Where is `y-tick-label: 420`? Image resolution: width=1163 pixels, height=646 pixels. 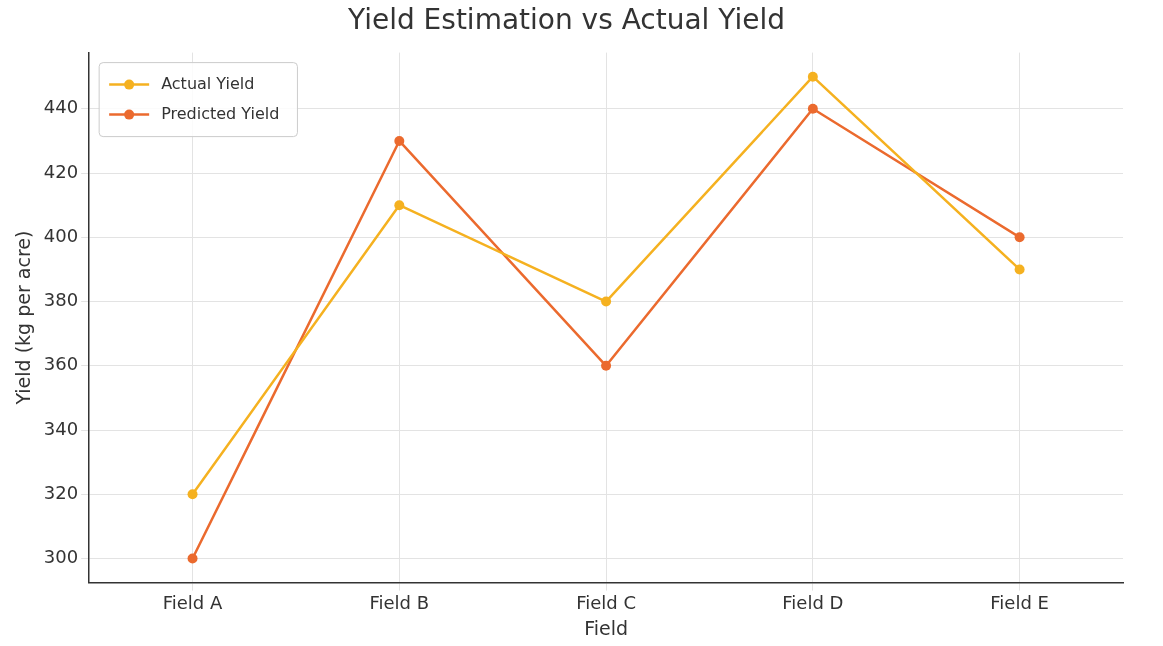 y-tick-label: 420 is located at coordinates (61, 171).